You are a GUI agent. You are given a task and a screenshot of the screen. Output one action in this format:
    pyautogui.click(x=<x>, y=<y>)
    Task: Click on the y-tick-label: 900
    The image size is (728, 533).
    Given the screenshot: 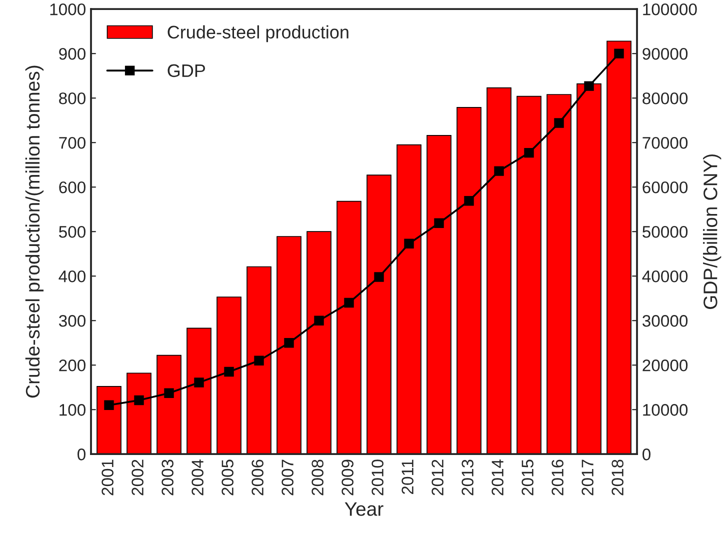 What is the action you would take?
    pyautogui.click(x=72, y=54)
    